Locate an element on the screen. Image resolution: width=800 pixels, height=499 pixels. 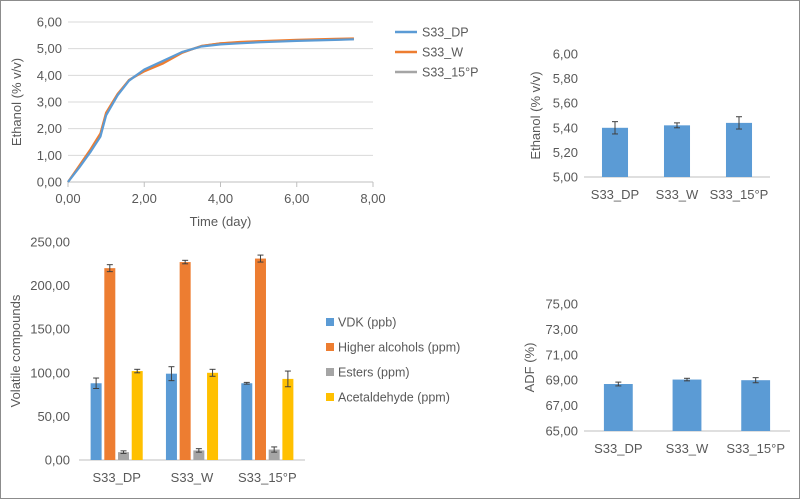
y-tick-label: 69,00 is located at coordinates (561, 380).